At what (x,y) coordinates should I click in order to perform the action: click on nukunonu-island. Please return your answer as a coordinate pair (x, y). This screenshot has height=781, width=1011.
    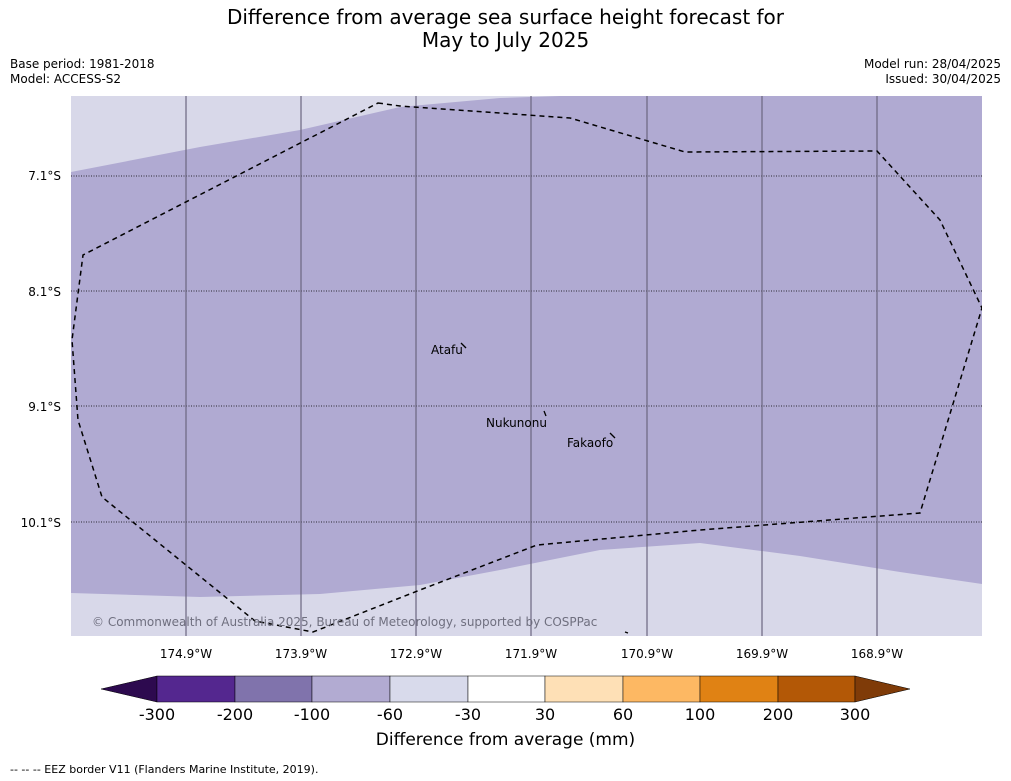
    Looking at the image, I should click on (545, 413).